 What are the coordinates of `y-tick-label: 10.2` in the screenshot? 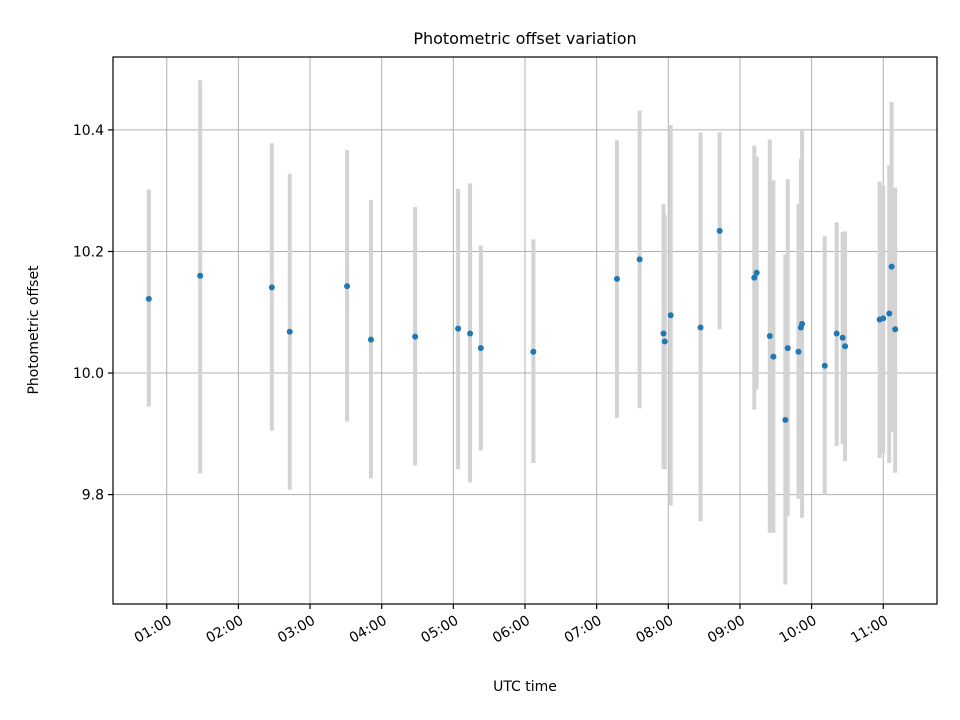 It's located at (88, 252).